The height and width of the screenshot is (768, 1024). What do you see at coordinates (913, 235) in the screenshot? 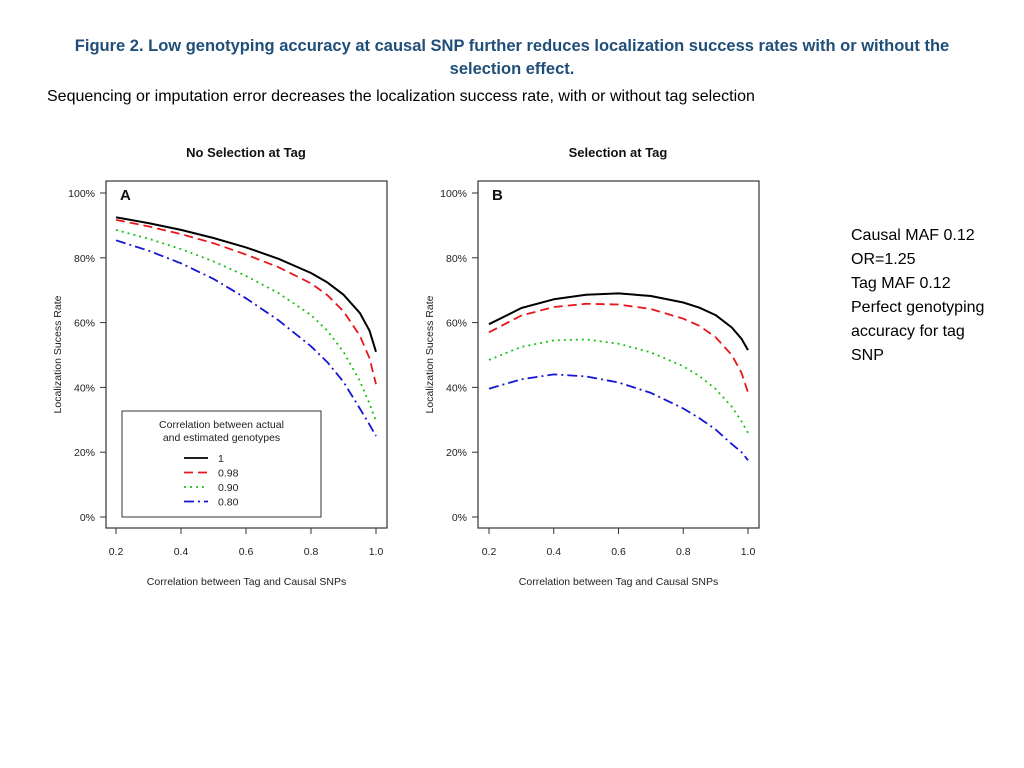
I see `note-causal-maf: Causal MAF 0.12` at bounding box center [913, 235].